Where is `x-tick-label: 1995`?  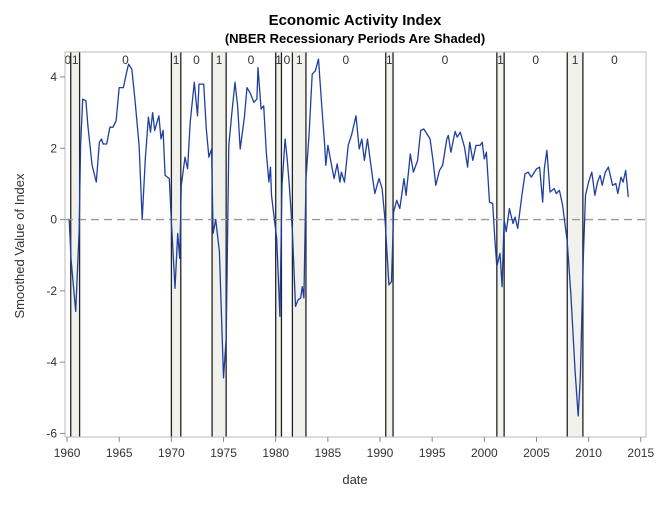
x-tick-label: 1995 is located at coordinates (432, 453).